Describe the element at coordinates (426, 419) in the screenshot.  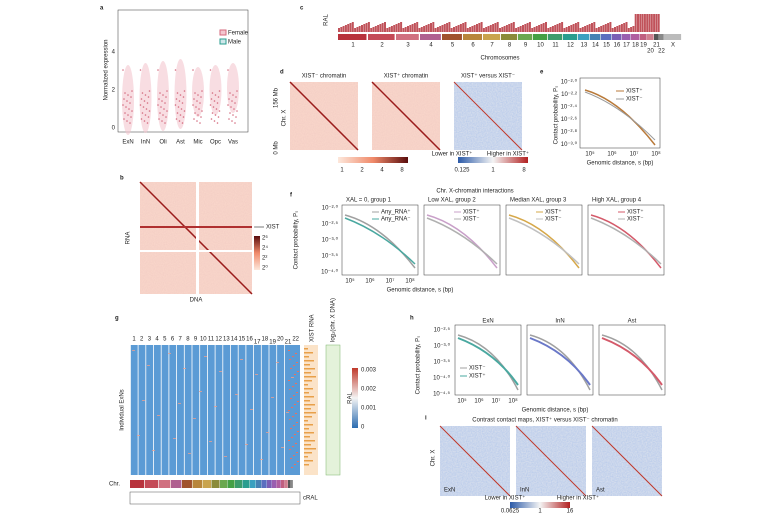
I see `label: i` at that location.